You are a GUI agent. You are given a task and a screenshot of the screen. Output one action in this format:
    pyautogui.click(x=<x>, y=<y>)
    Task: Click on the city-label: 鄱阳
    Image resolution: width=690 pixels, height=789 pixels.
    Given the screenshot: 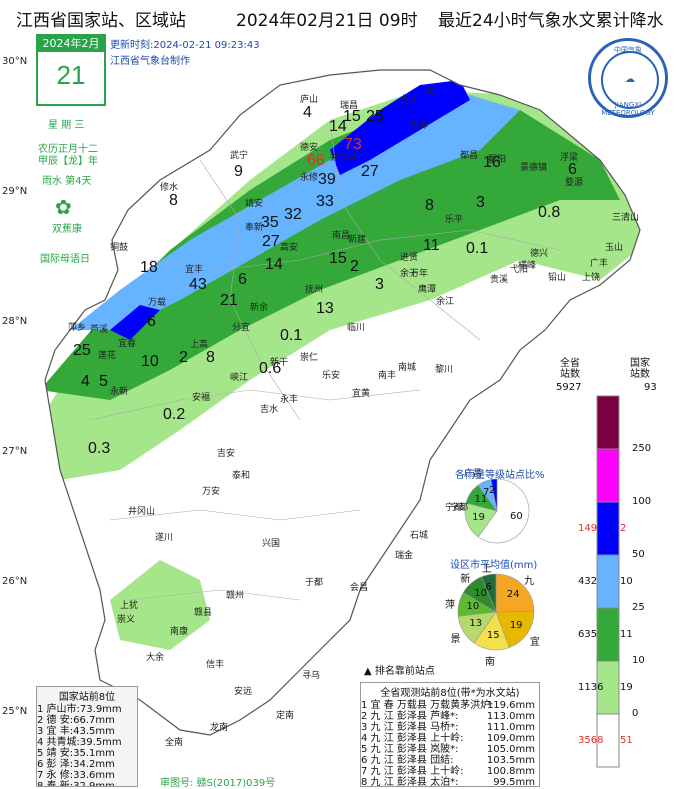 What is the action you would take?
    pyautogui.click(x=497, y=160)
    